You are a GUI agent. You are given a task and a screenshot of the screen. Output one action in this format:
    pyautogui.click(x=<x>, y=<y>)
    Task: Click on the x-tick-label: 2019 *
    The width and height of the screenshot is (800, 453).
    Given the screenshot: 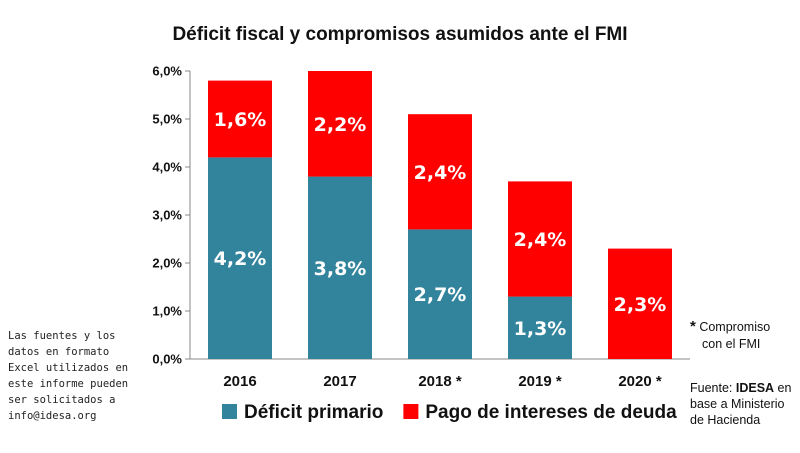 What is the action you would take?
    pyautogui.click(x=540, y=381)
    